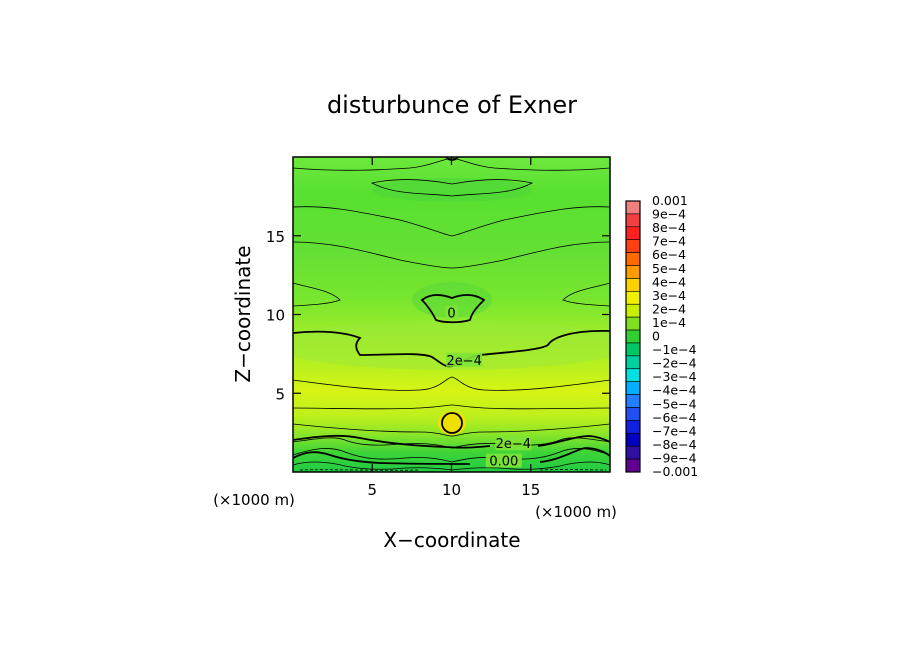 This screenshot has width=904, height=659. Describe the element at coordinates (670, 200) in the screenshot. I see `colorbar-label: 0.001` at that location.